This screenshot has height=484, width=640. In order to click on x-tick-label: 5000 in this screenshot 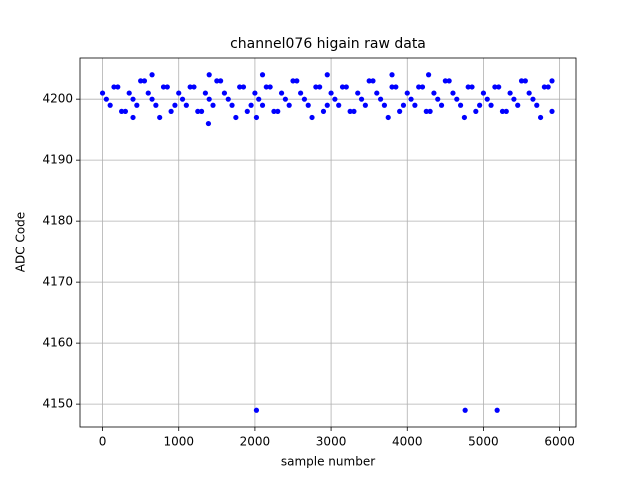, I will do `click(483, 442)`.